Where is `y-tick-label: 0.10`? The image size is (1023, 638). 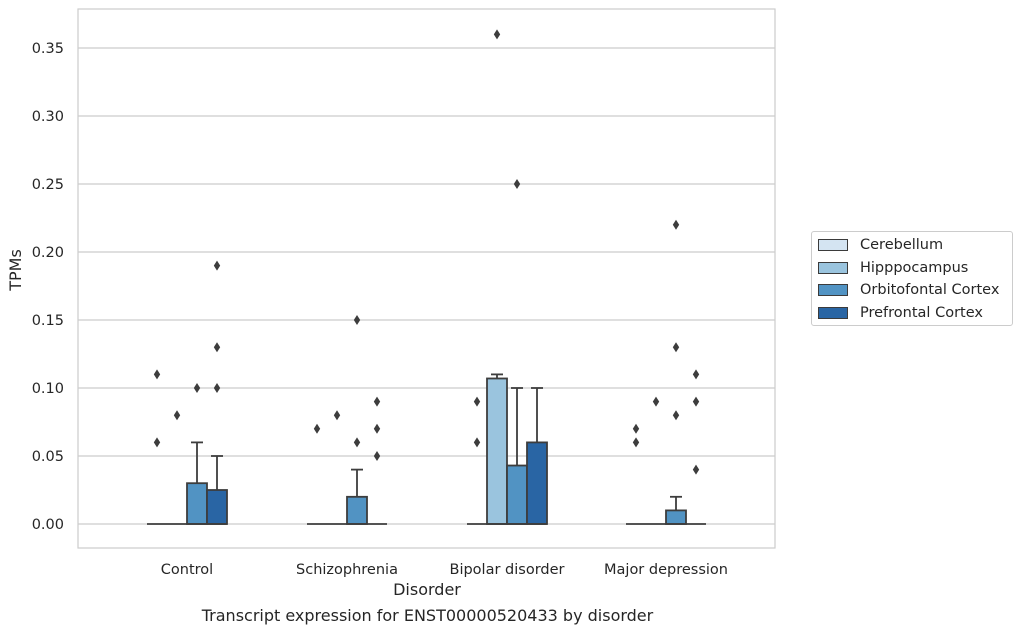 y-tick-label: 0.10 is located at coordinates (48, 389).